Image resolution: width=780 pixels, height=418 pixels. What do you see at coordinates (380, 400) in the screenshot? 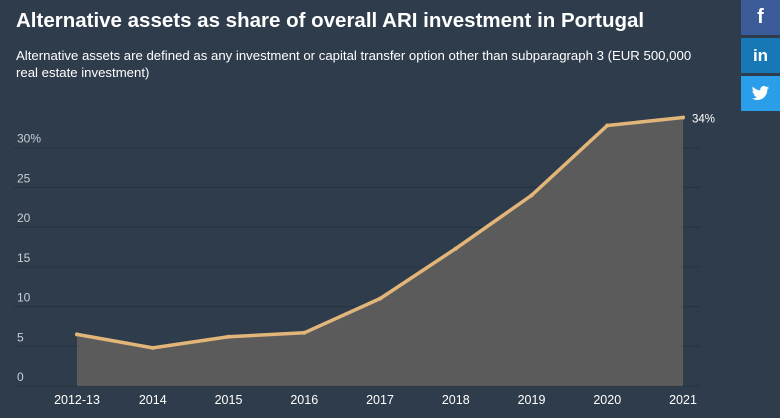
I see `x-tick-label: 2017` at bounding box center [380, 400].